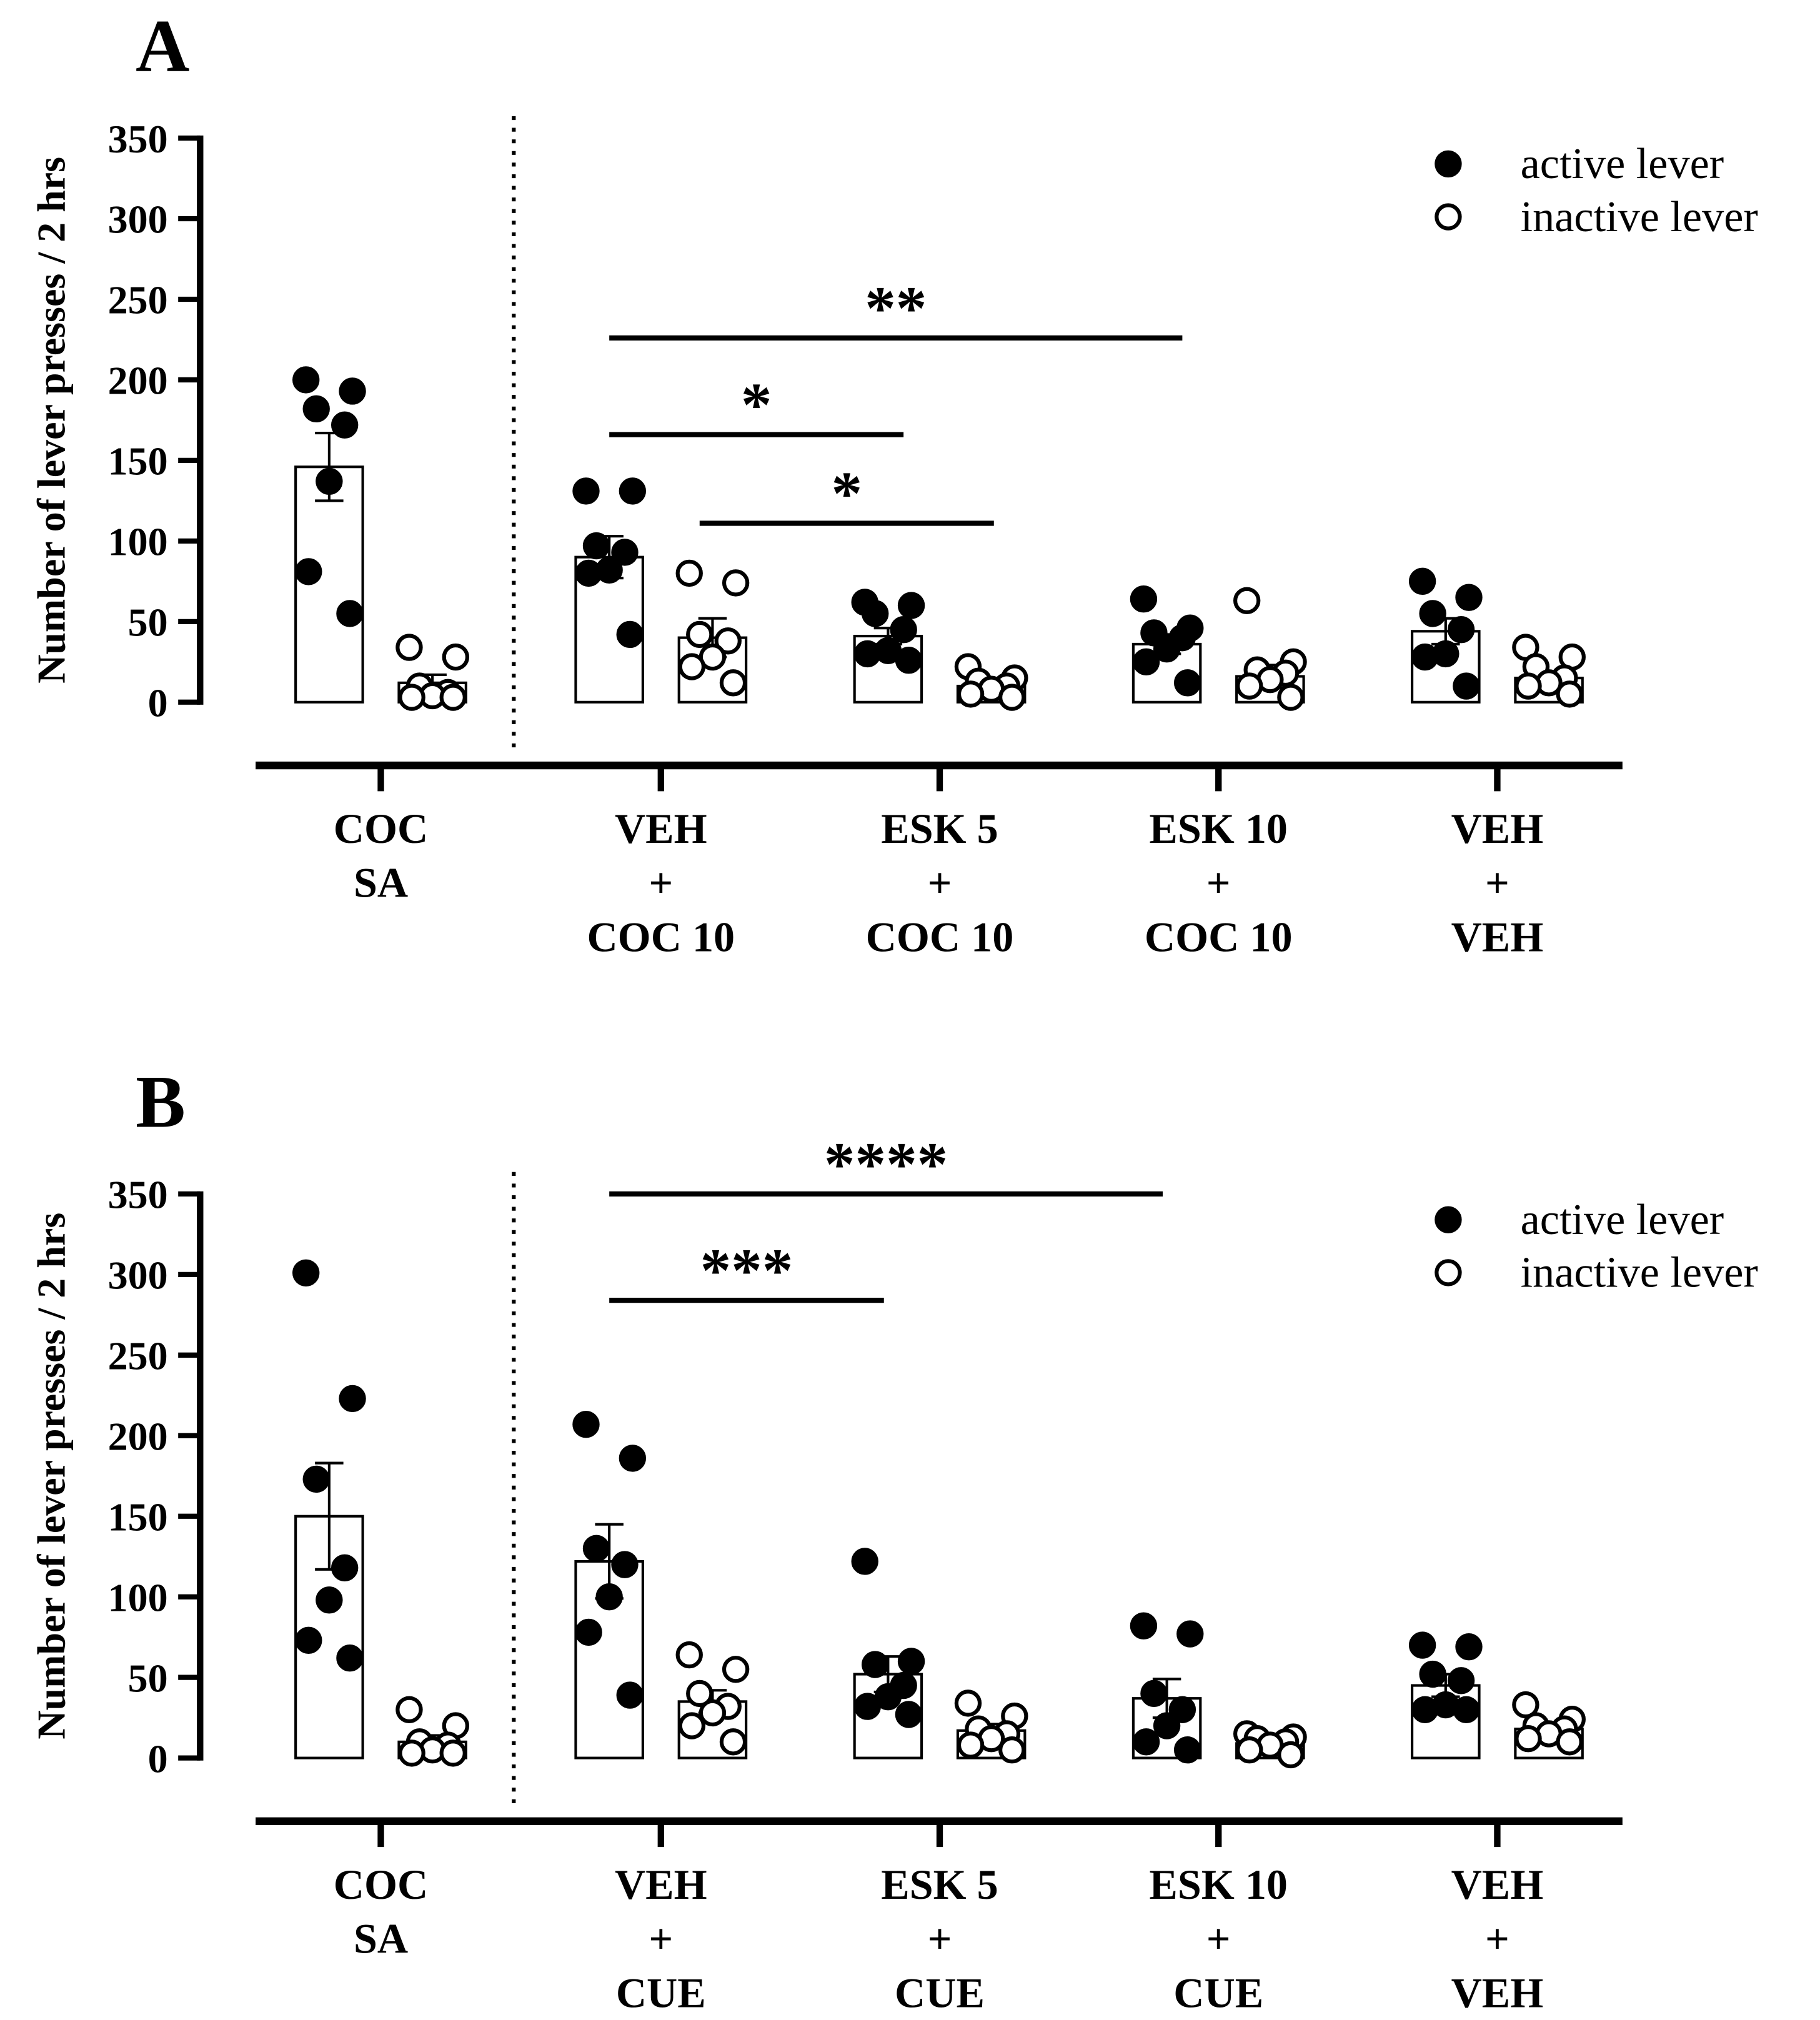  I want to click on panel-label: A, so click(163, 45).